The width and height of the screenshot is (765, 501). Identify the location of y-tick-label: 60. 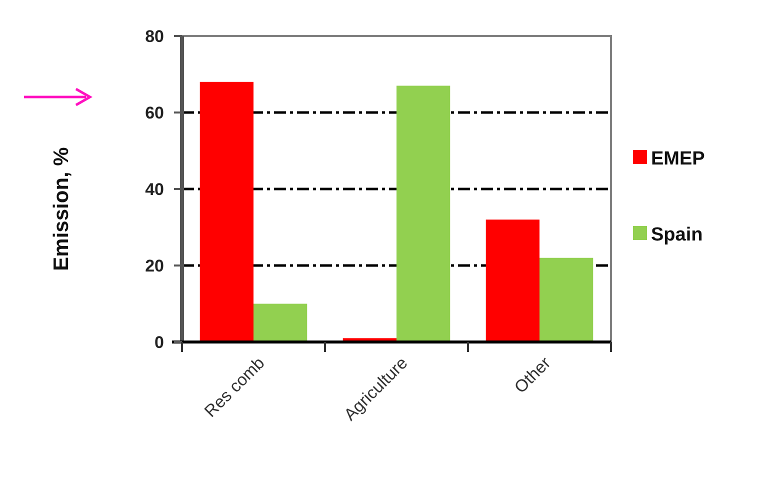
(154, 112).